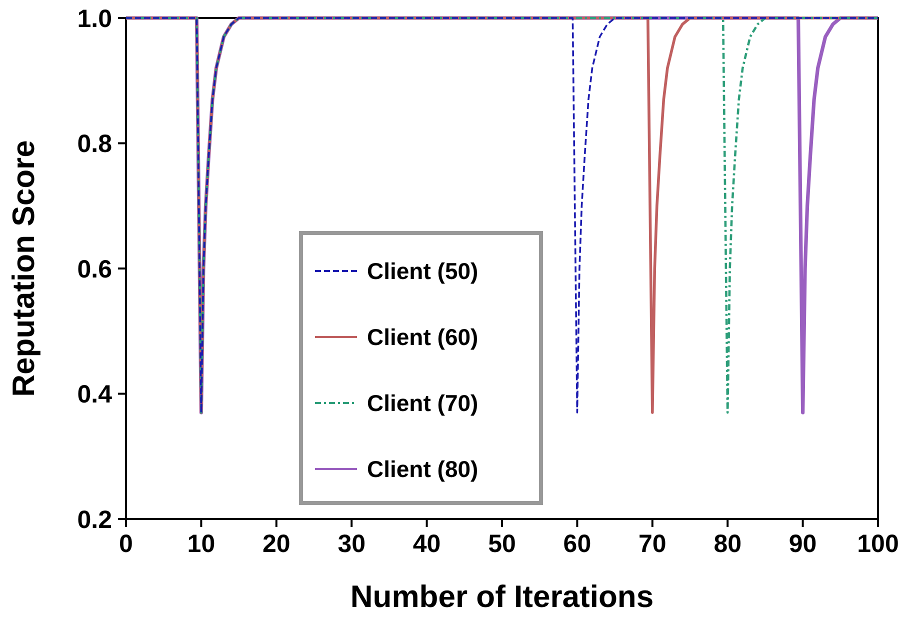 The image size is (915, 617). I want to click on legend-label: Client (70), so click(422, 403).